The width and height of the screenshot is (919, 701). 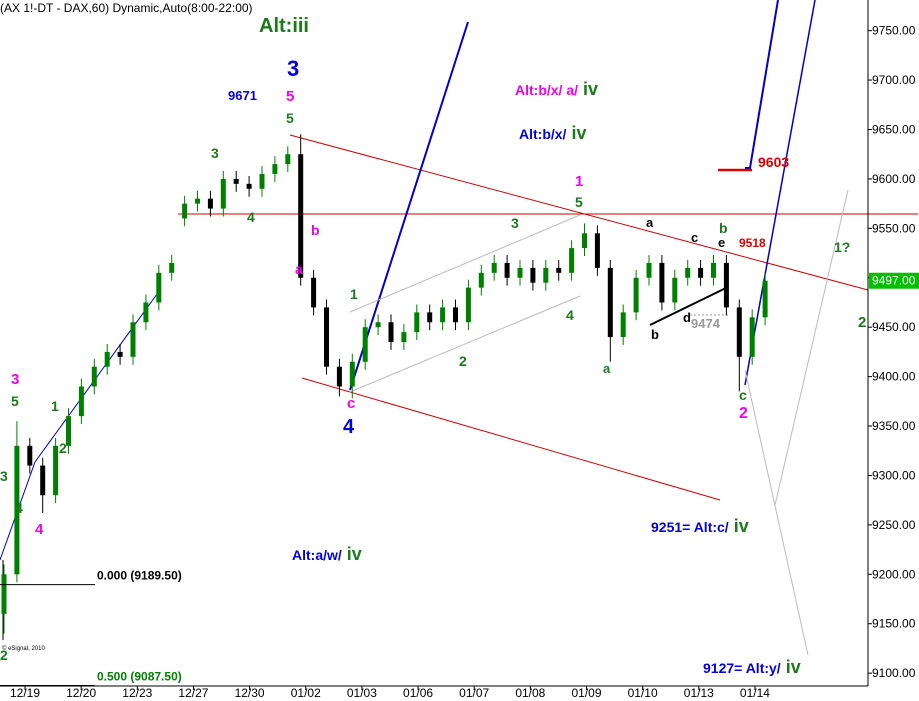 I want to click on y-tick-label: 9450.00, so click(x=894, y=327).